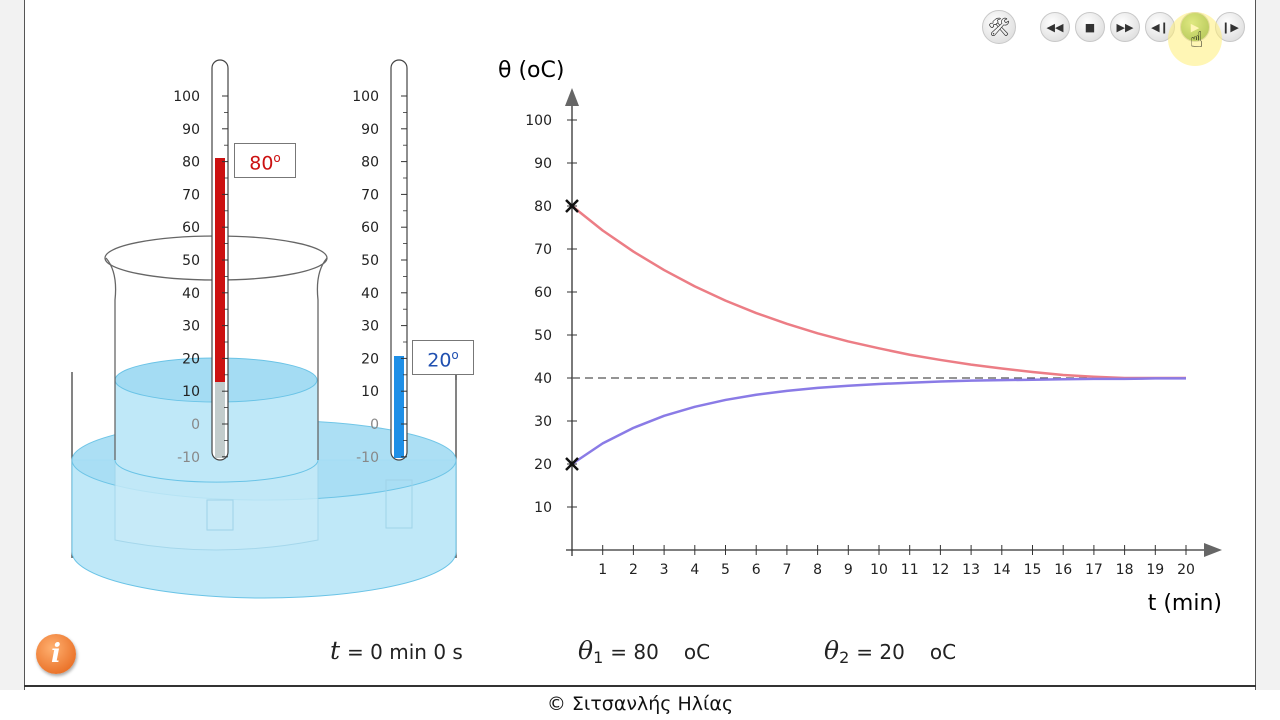 The image size is (1280, 720). Describe the element at coordinates (543, 465) in the screenshot. I see `y-tick-label: 20` at that location.